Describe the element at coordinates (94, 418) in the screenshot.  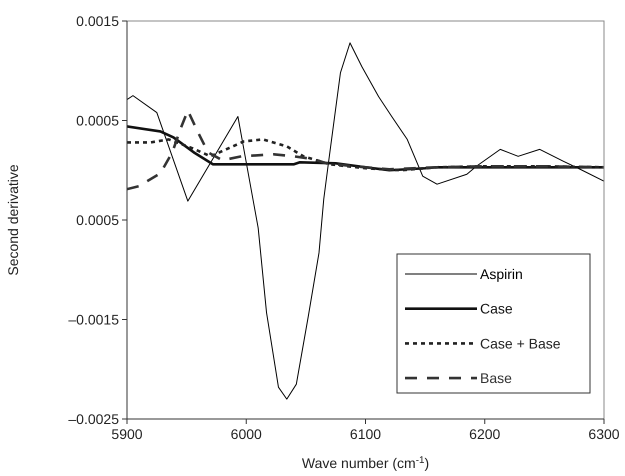
I see `y-tick-label: –0.0025` at that location.